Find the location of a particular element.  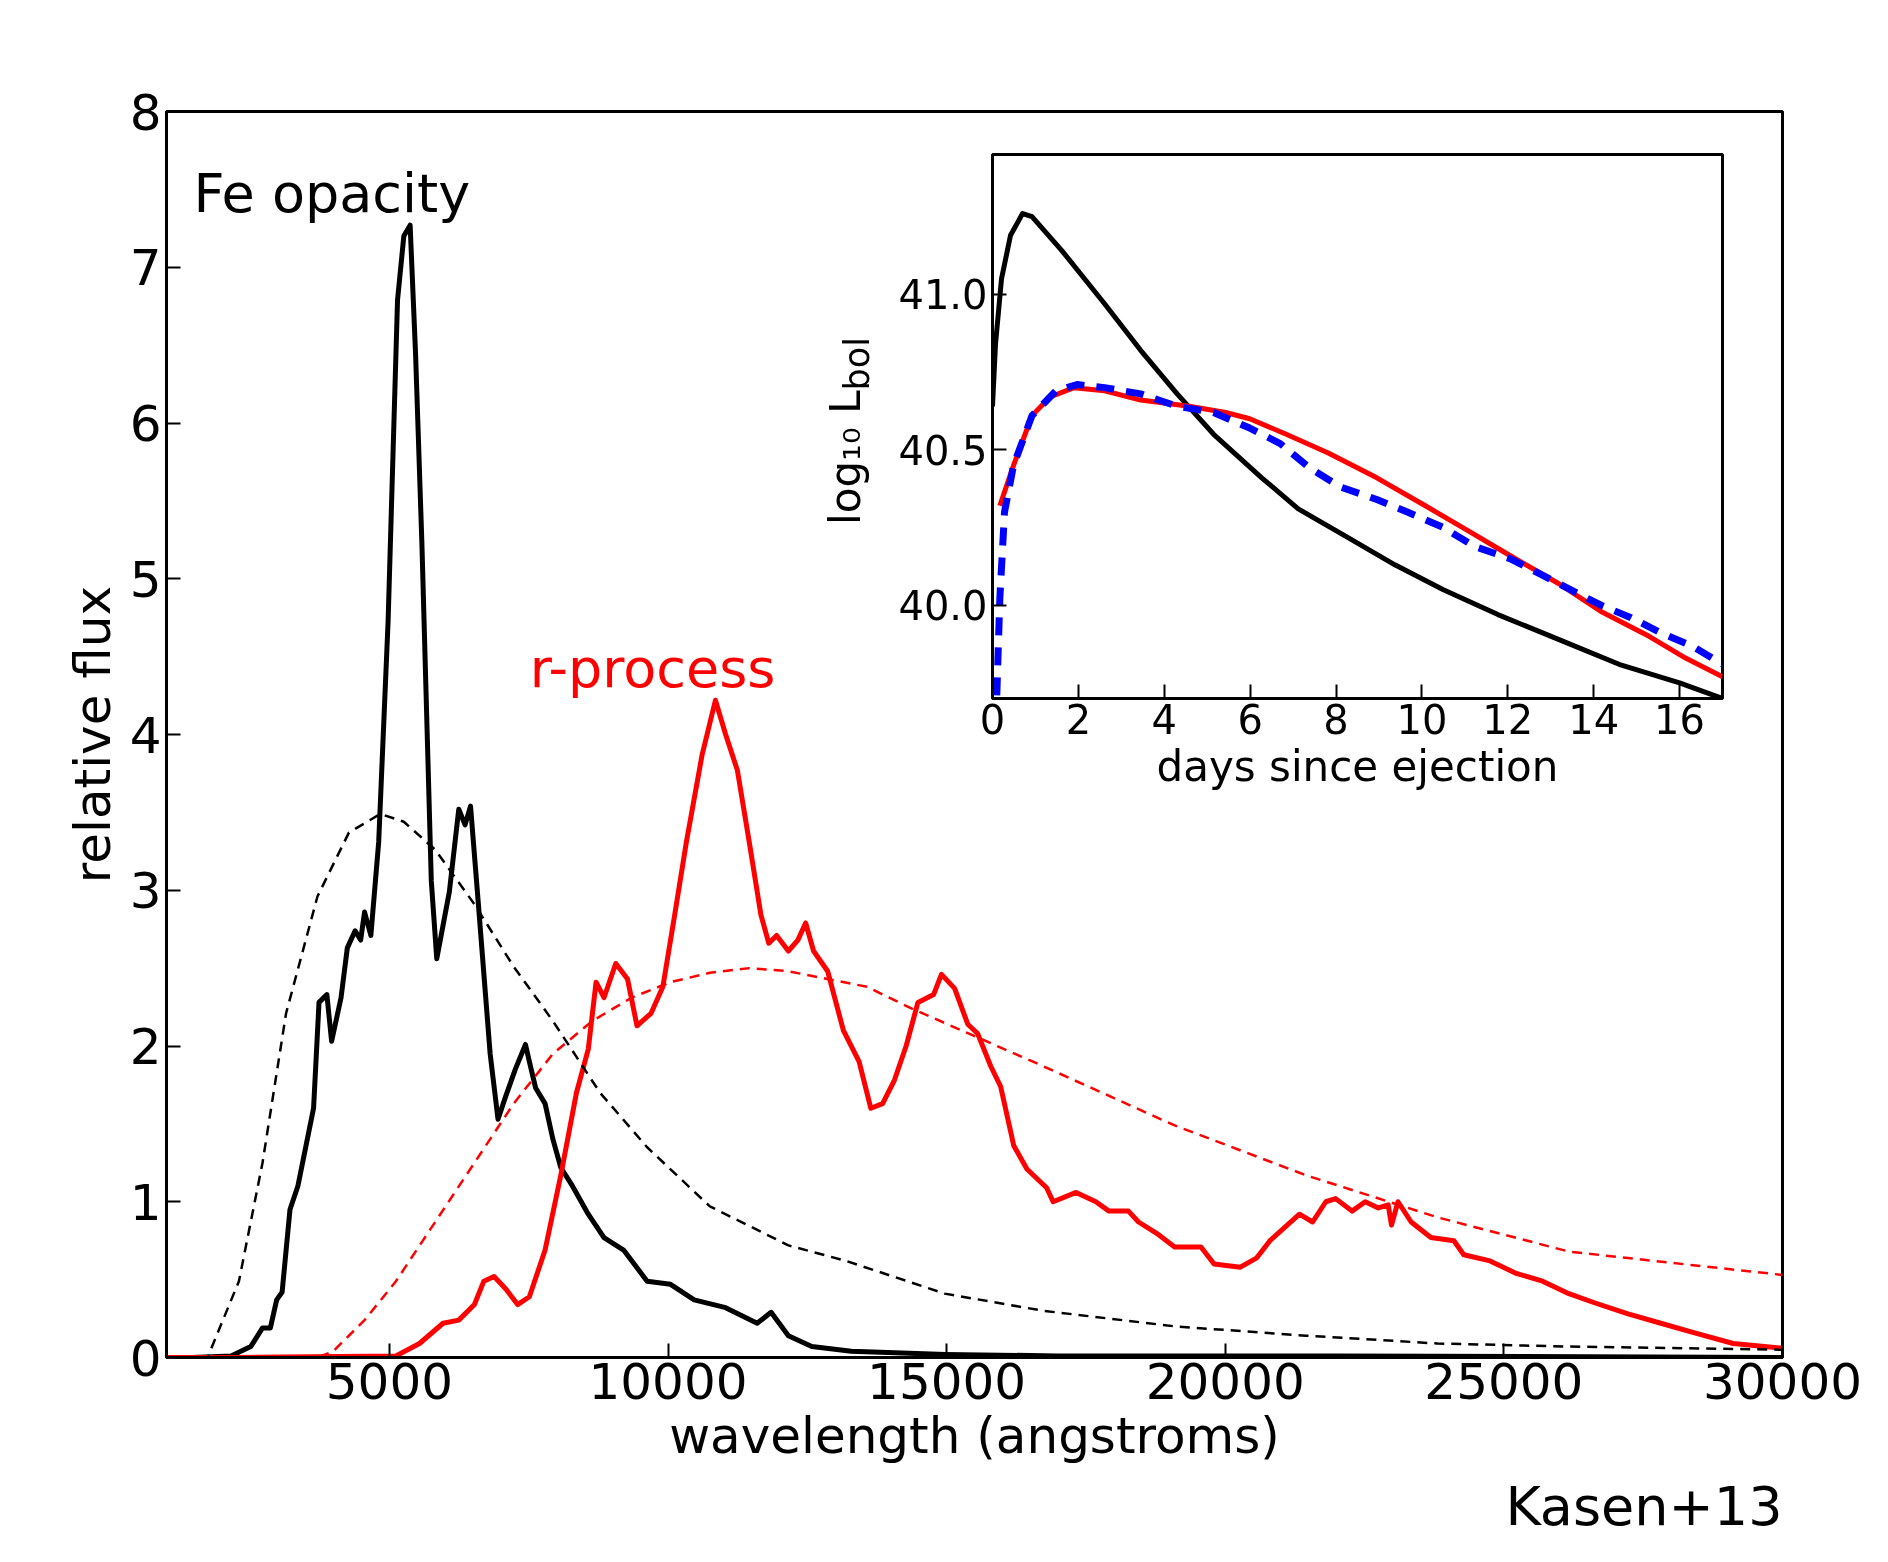

y-tick-label: 41.0 is located at coordinates (943, 295).